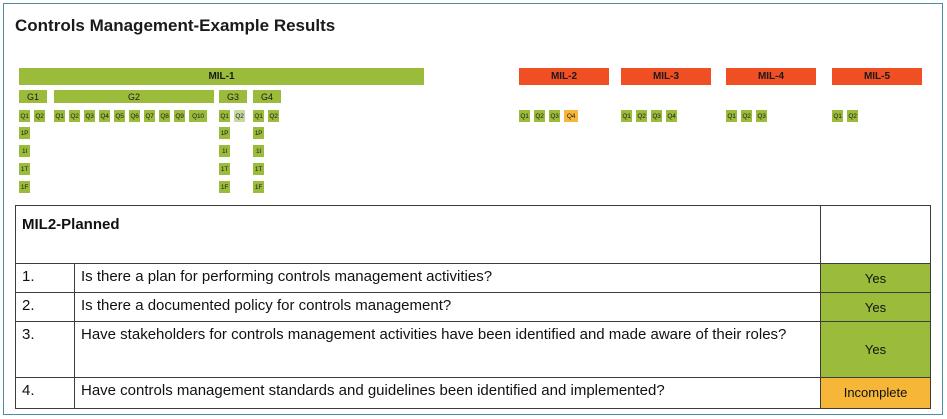 Image resolution: width=947 pixels, height=419 pixels. What do you see at coordinates (175, 25) in the screenshot?
I see `page-title: Controls Management-Example Results` at bounding box center [175, 25].